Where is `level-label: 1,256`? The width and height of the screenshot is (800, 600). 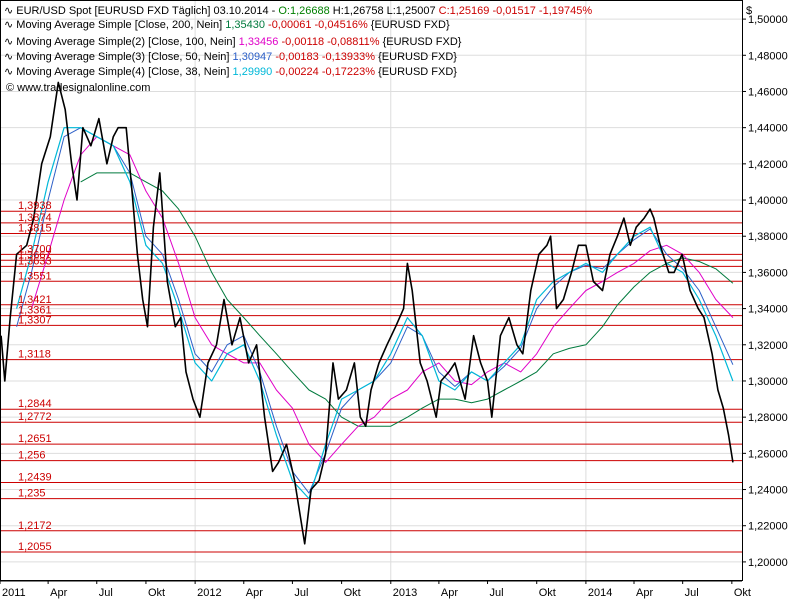
level-label: 1,256 is located at coordinates (32, 456).